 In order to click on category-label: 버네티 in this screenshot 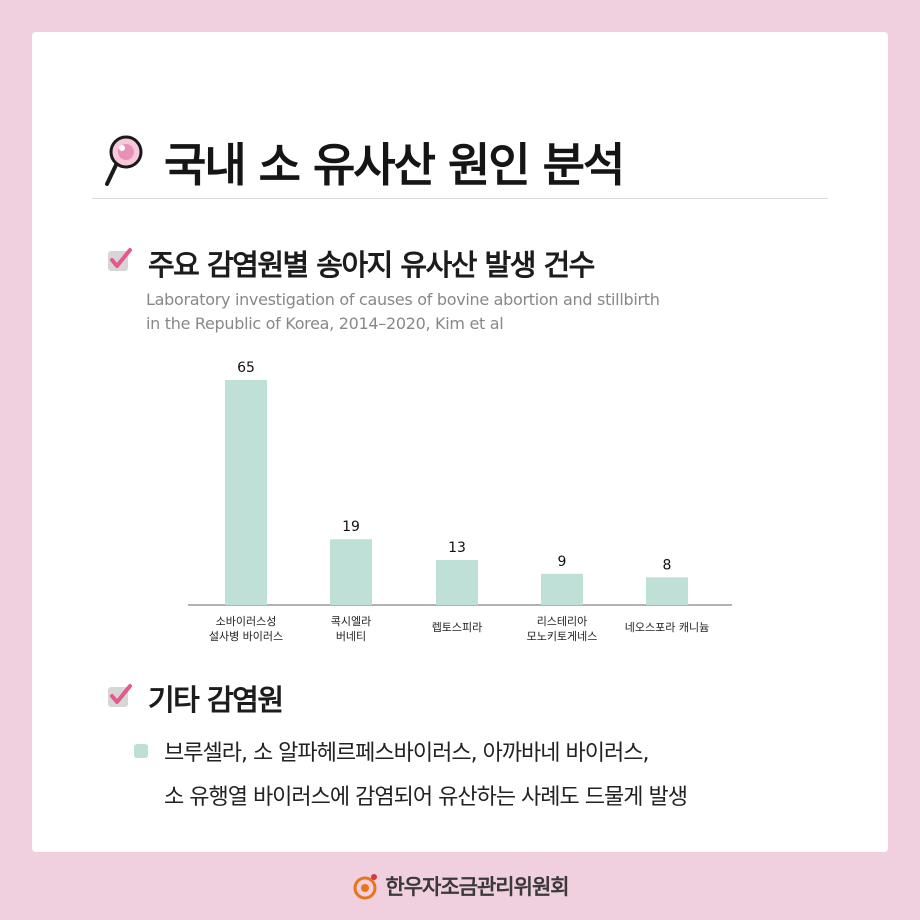, I will do `click(351, 636)`.